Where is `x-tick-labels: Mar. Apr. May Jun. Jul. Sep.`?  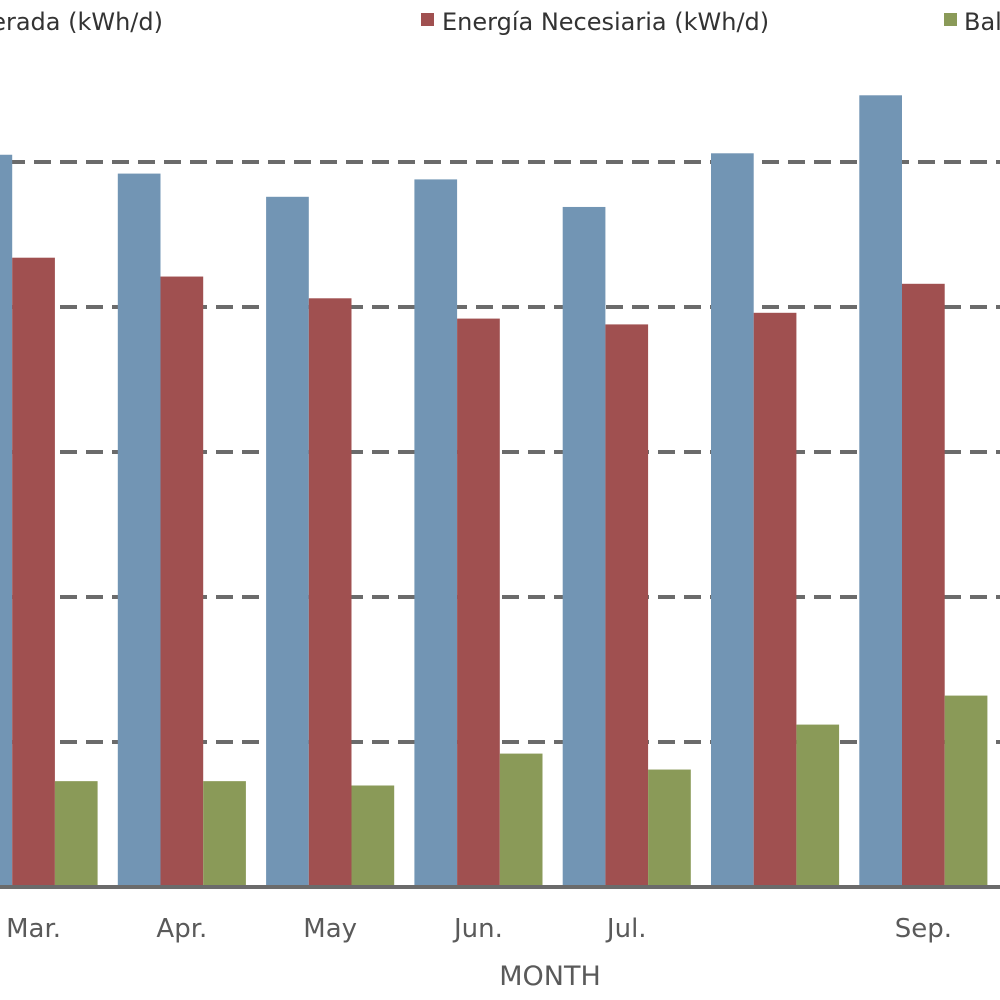
x-tick-labels: Mar. Apr. May Jun. Jul. Sep. is located at coordinates (479, 929).